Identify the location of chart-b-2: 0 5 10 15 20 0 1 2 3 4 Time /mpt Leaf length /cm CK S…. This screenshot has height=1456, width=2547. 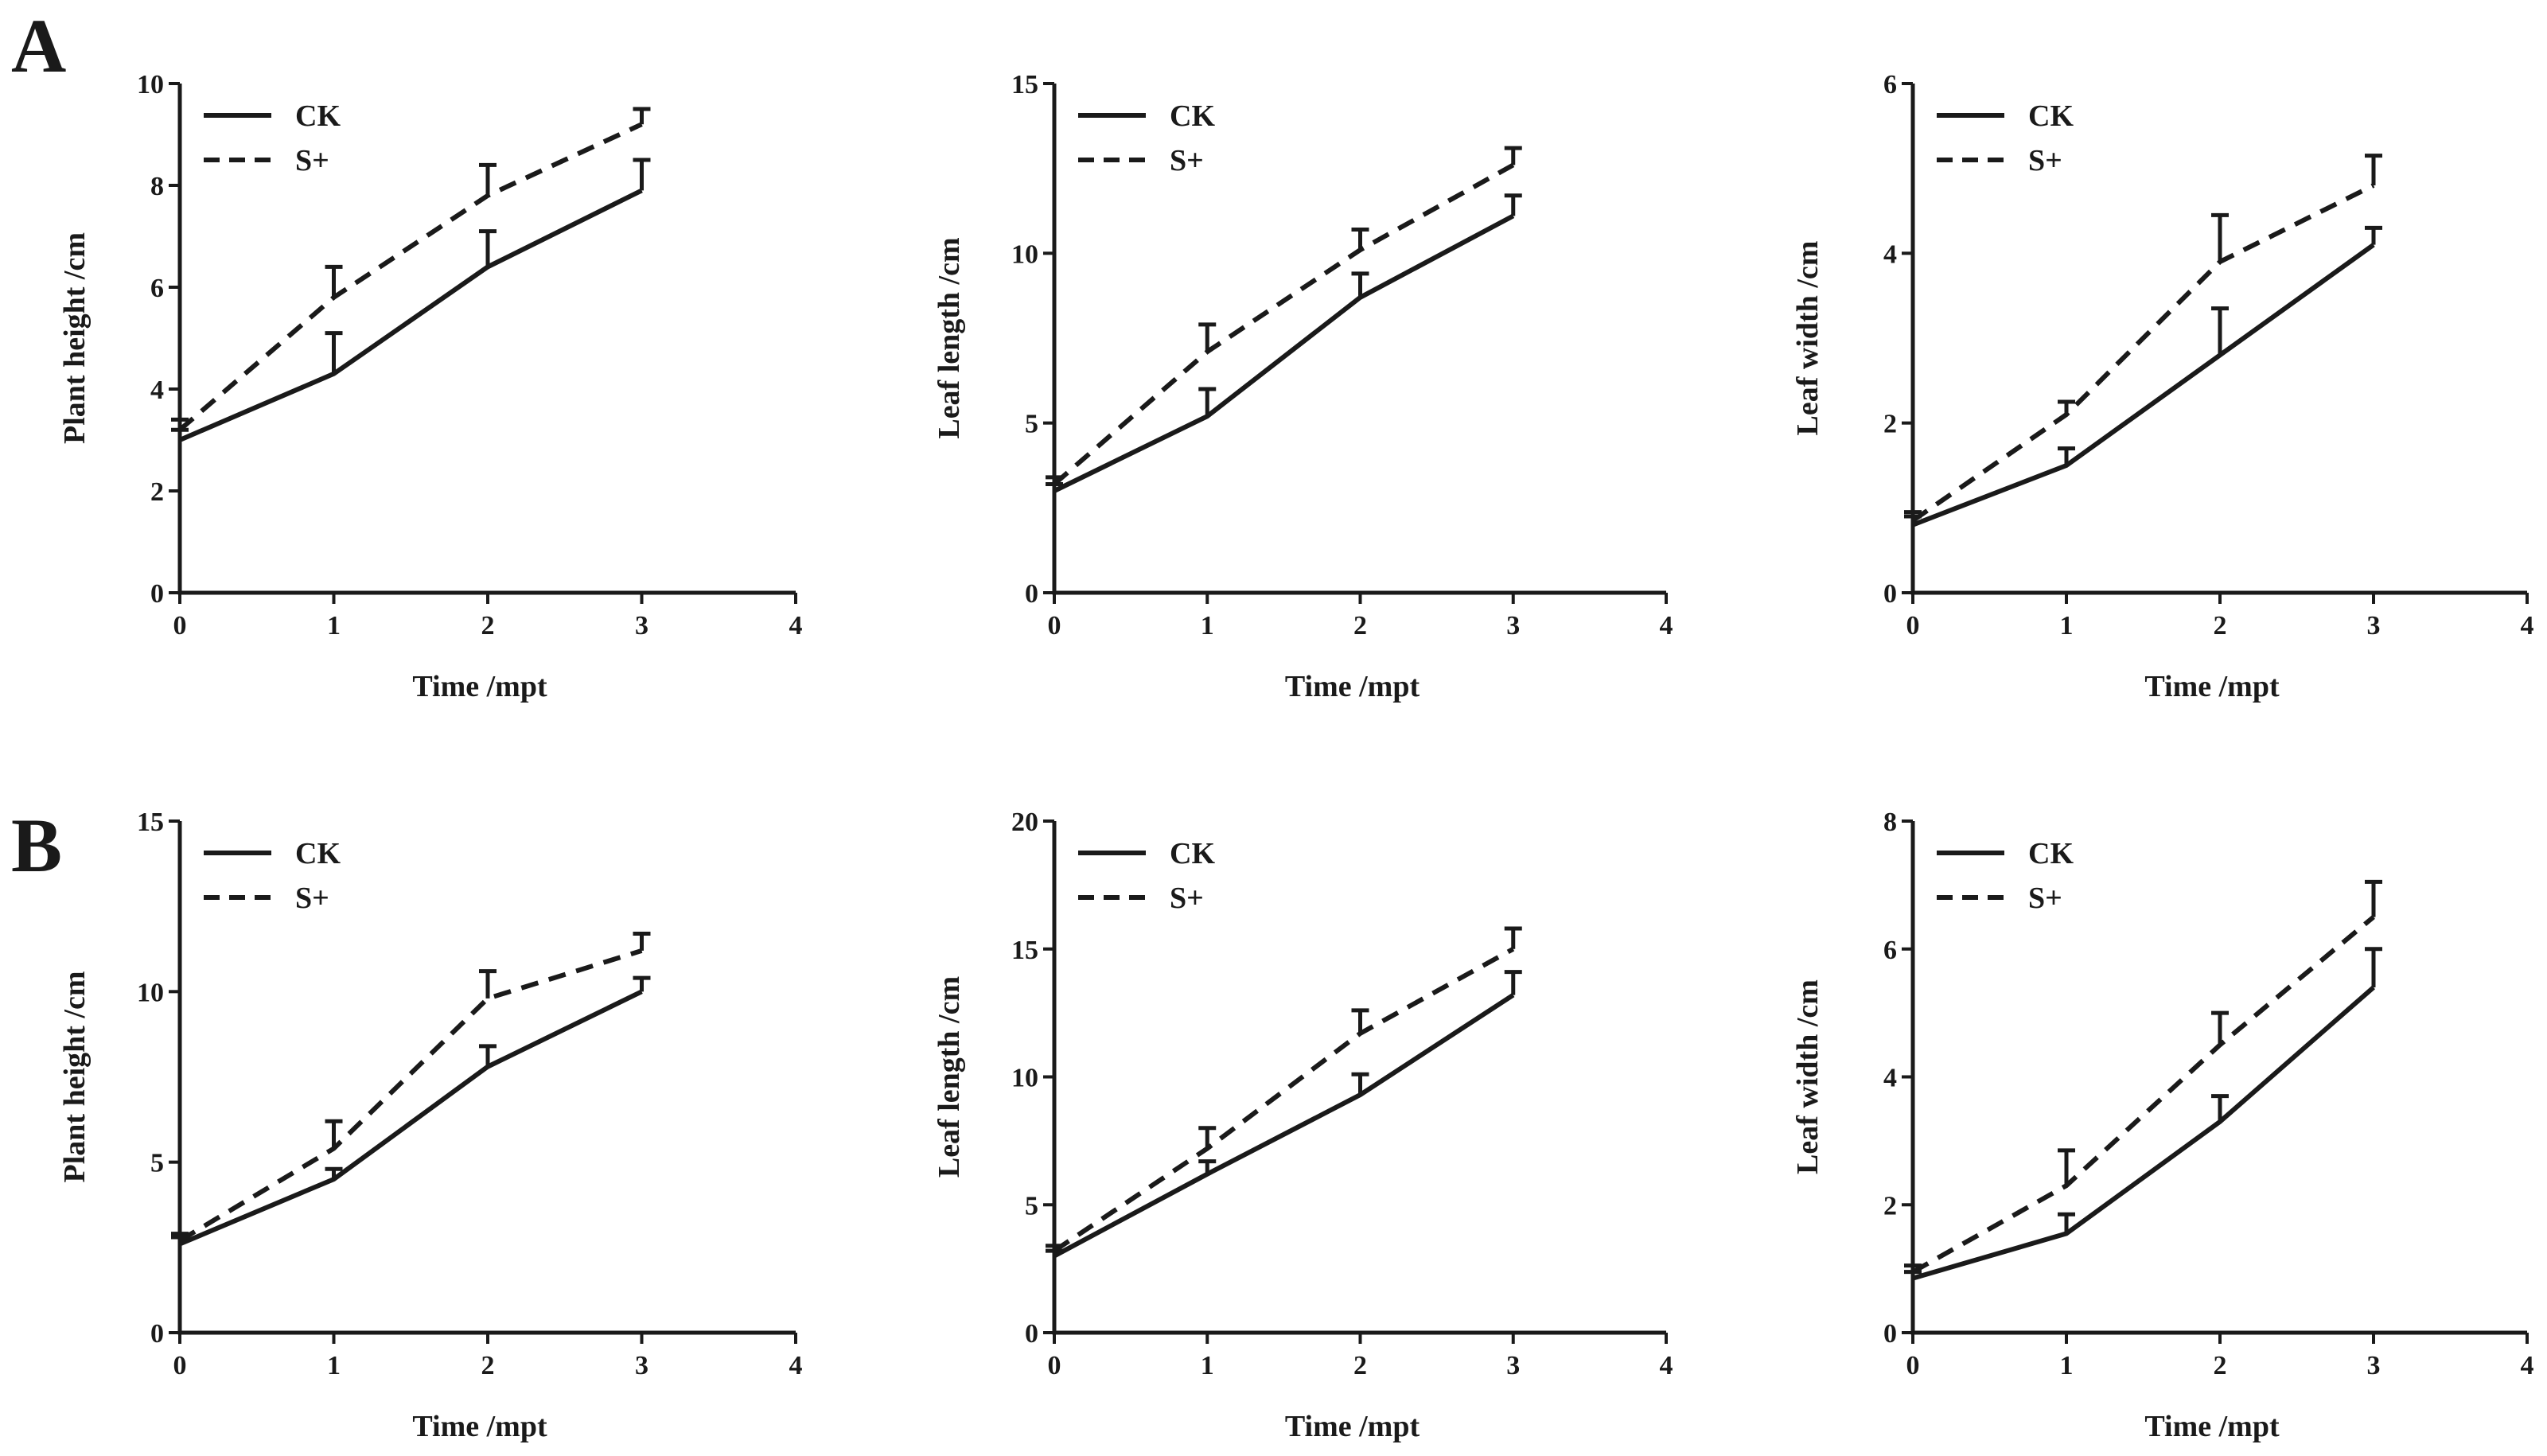
(1303, 1125).